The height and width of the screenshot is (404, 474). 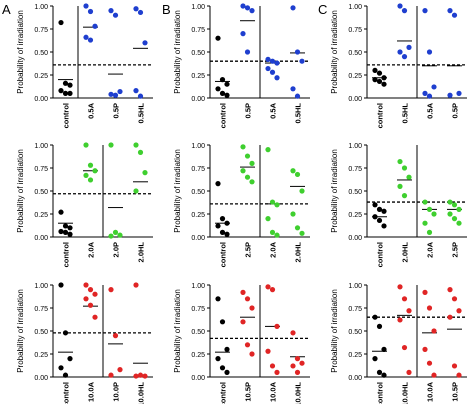 I want to click on x-tick-label: 10.0A, so click(x=430, y=391).